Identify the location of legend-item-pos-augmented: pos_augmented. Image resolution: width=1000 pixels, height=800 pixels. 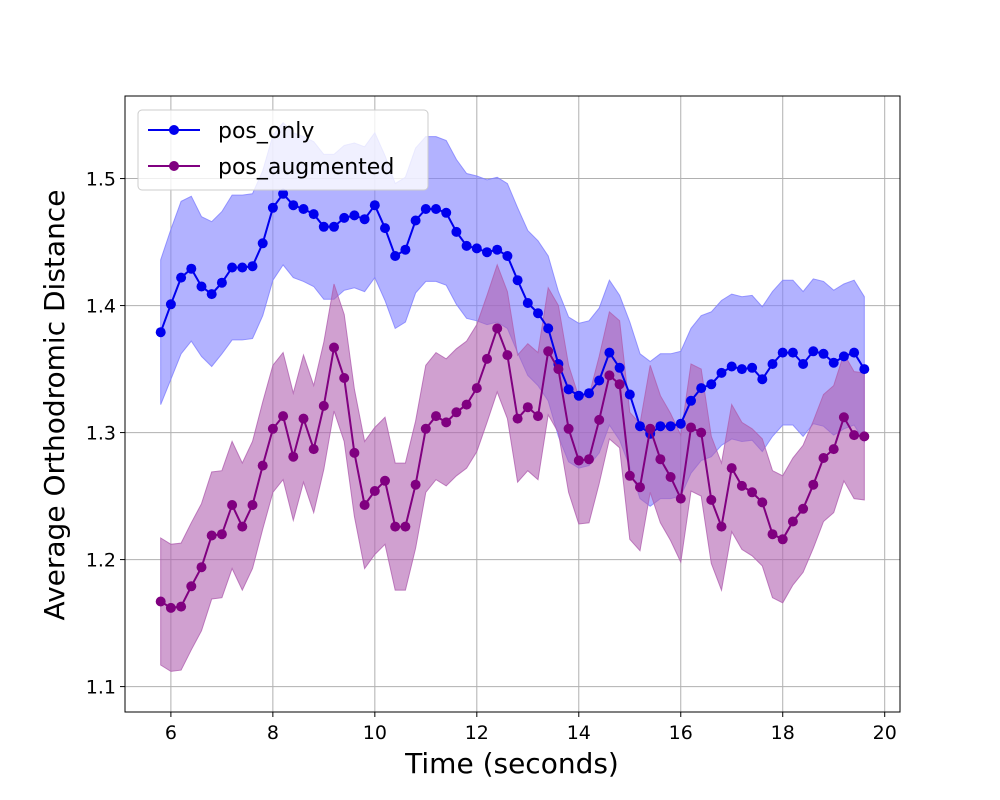
(271, 167).